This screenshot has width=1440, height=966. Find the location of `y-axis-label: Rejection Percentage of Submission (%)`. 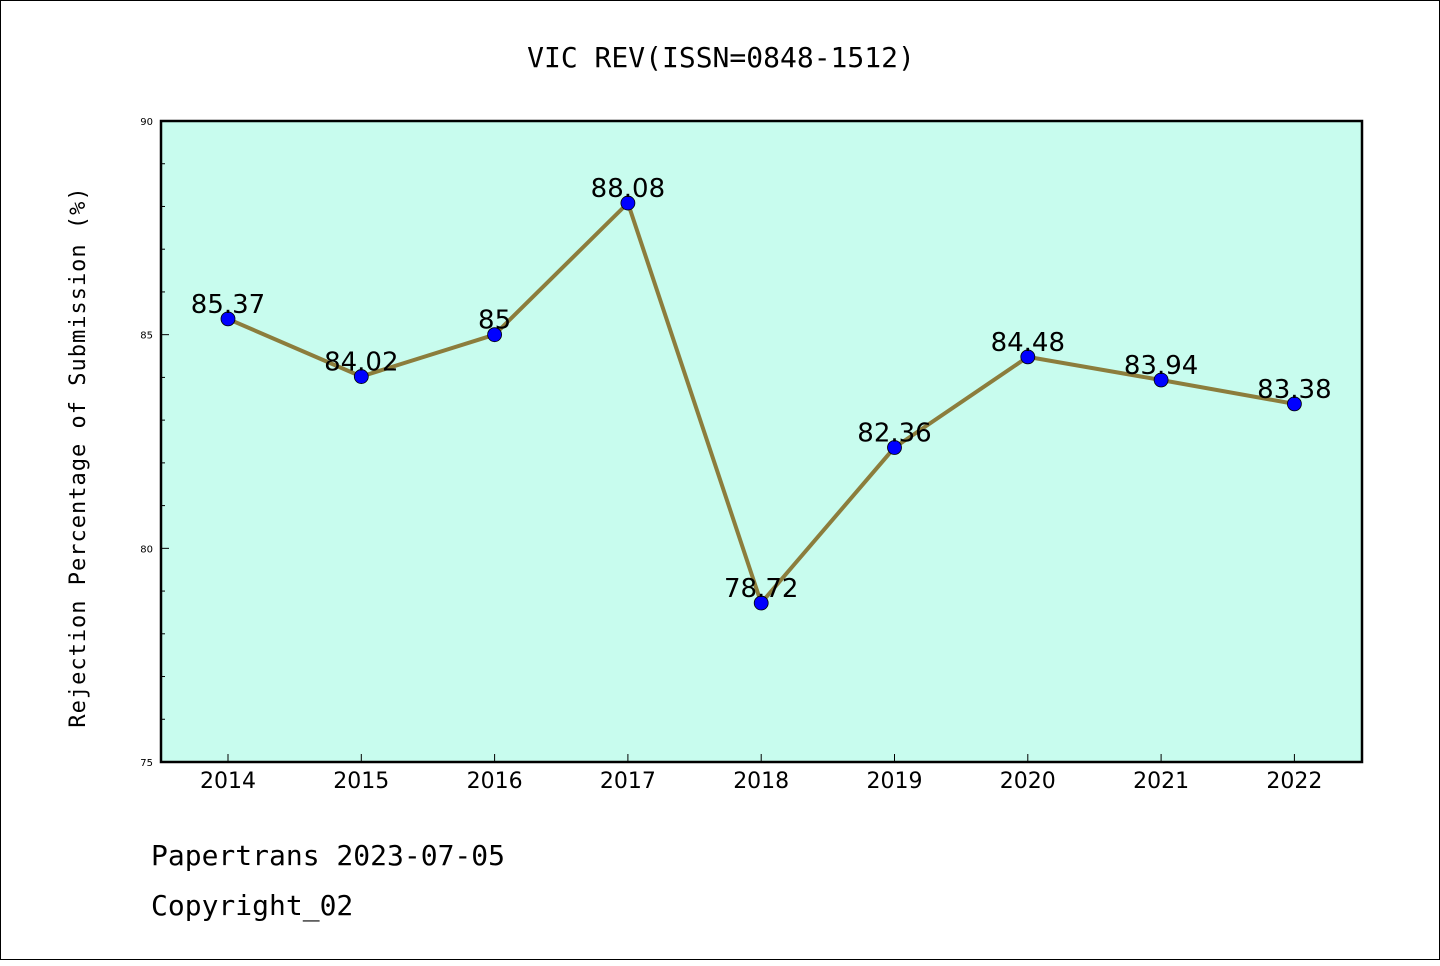

y-axis-label: Rejection Percentage of Submission (%) is located at coordinates (78, 456).